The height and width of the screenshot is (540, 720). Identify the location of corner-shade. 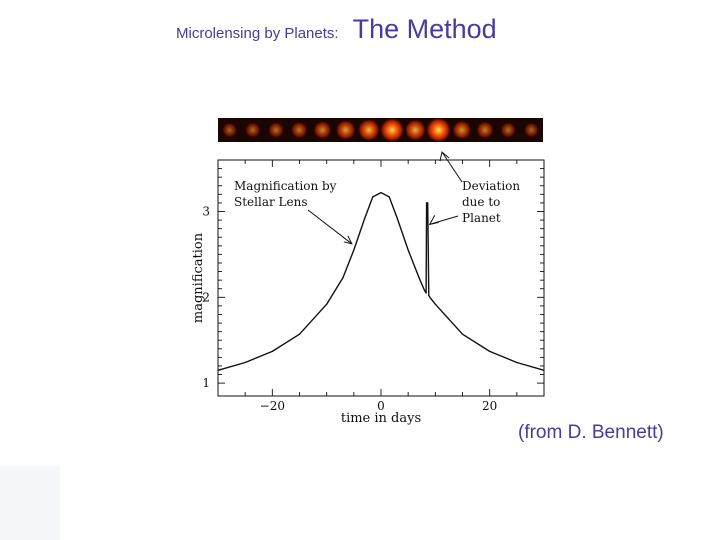
(30, 503).